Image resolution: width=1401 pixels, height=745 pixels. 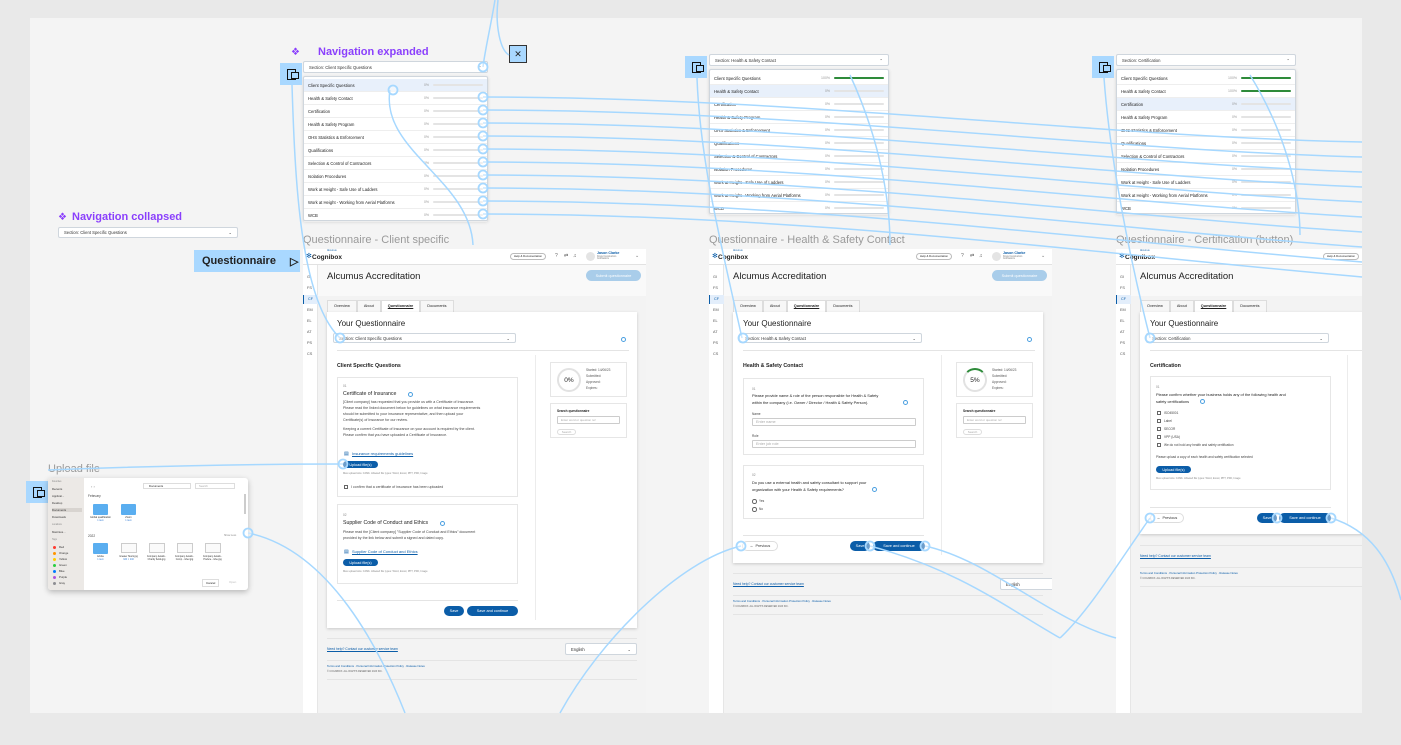 What do you see at coordinates (1167, 518) in the screenshot?
I see `previous-button: ← Previous` at bounding box center [1167, 518].